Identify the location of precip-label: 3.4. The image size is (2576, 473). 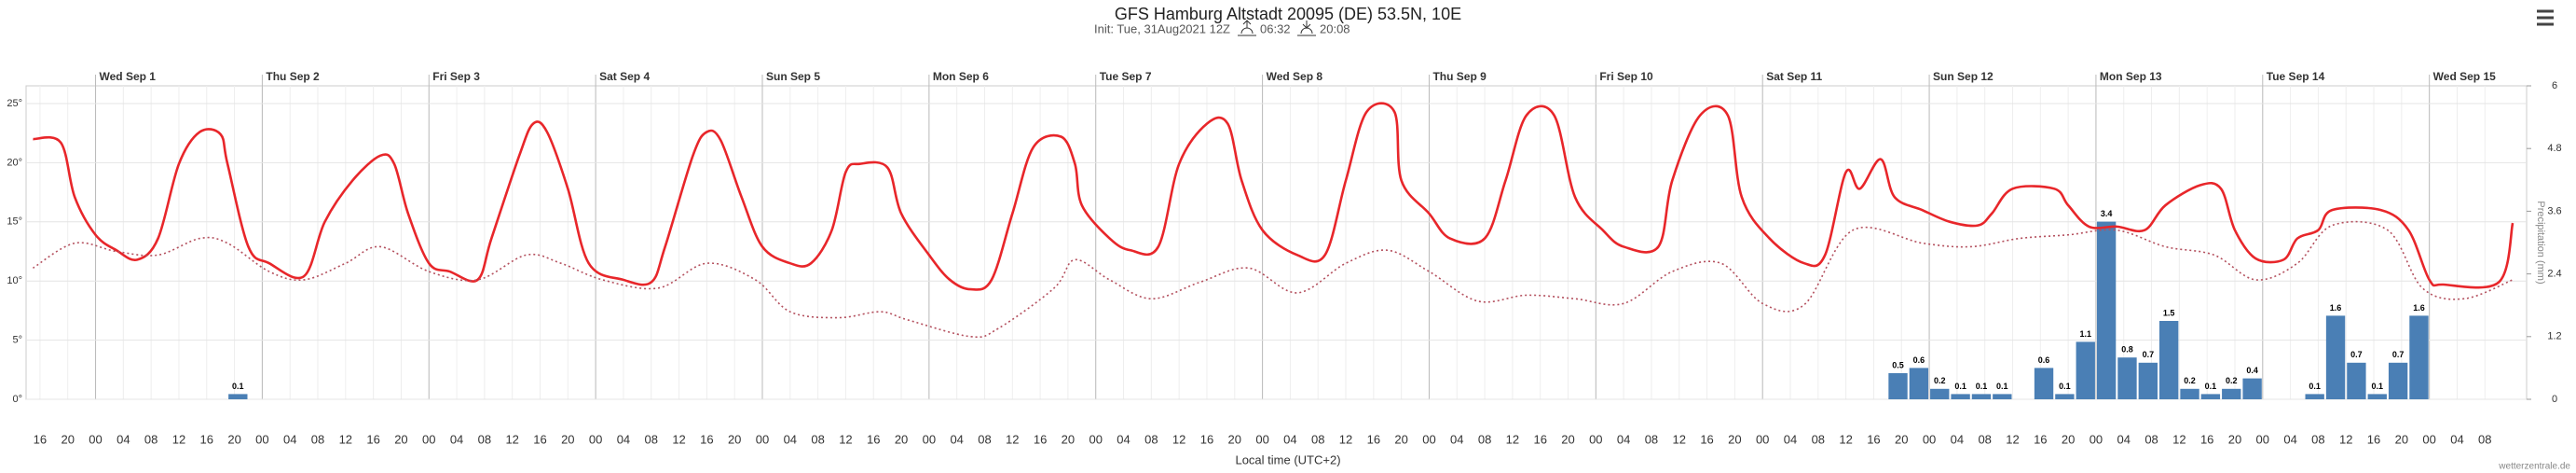
(2107, 213).